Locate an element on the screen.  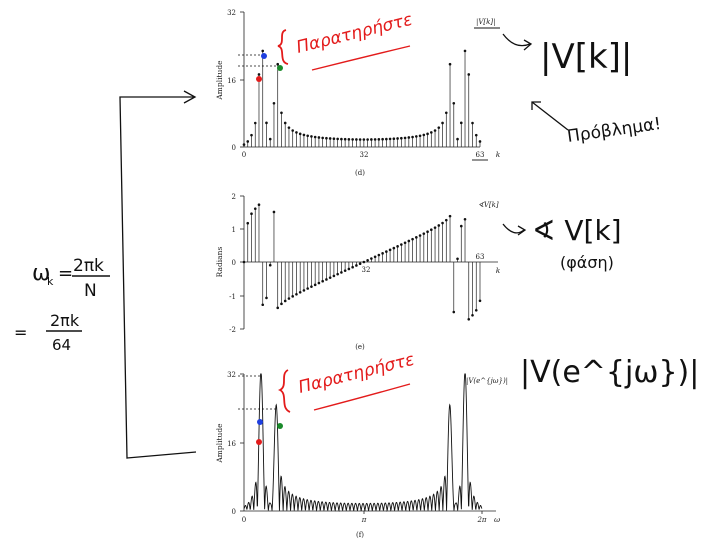
panel-f-ytick-32: 32 is located at coordinates (231, 375).